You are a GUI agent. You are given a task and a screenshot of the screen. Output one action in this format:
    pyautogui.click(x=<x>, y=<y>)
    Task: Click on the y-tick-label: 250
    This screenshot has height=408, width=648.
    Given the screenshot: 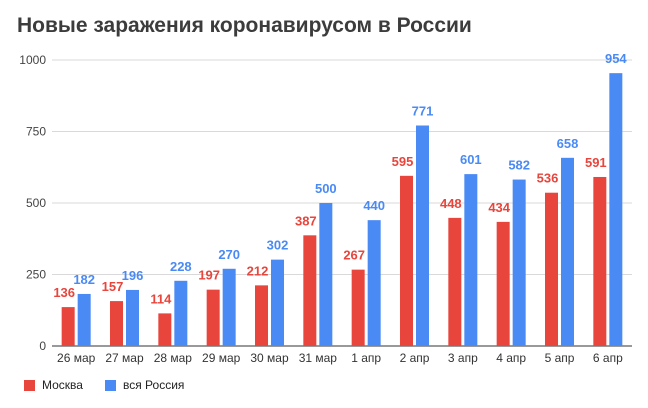 What is the action you would take?
    pyautogui.click(x=36, y=275)
    